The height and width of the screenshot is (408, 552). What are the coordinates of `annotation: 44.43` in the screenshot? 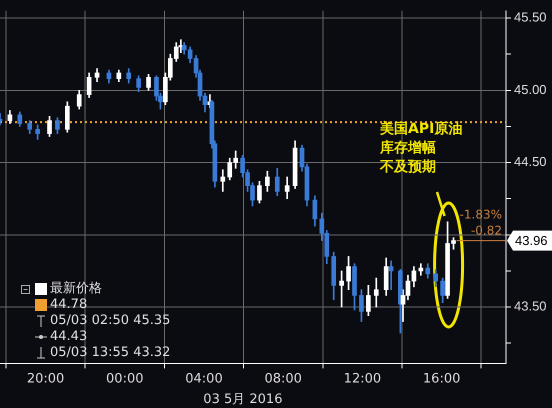 It's located at (69, 337).